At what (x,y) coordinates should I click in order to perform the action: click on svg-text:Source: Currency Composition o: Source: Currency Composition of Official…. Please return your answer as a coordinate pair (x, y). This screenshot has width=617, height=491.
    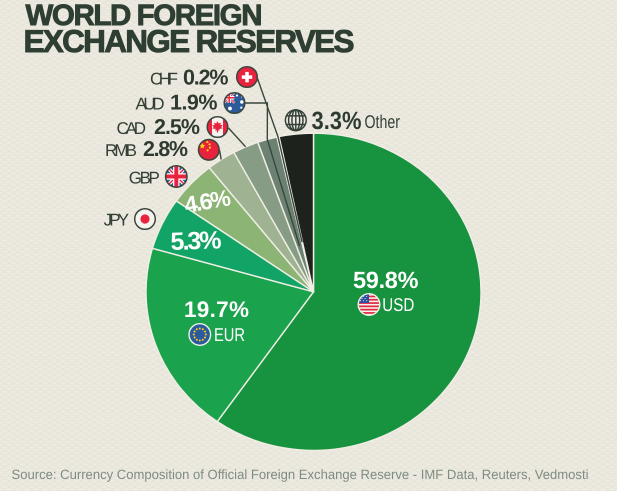
    Looking at the image, I should click on (300, 474).